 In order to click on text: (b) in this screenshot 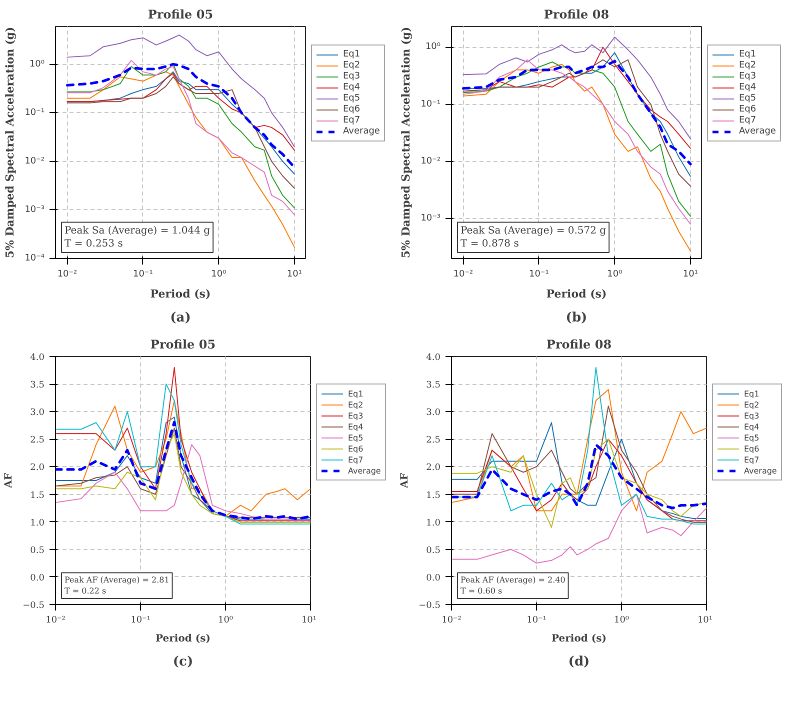, I will do `click(577, 318)`.